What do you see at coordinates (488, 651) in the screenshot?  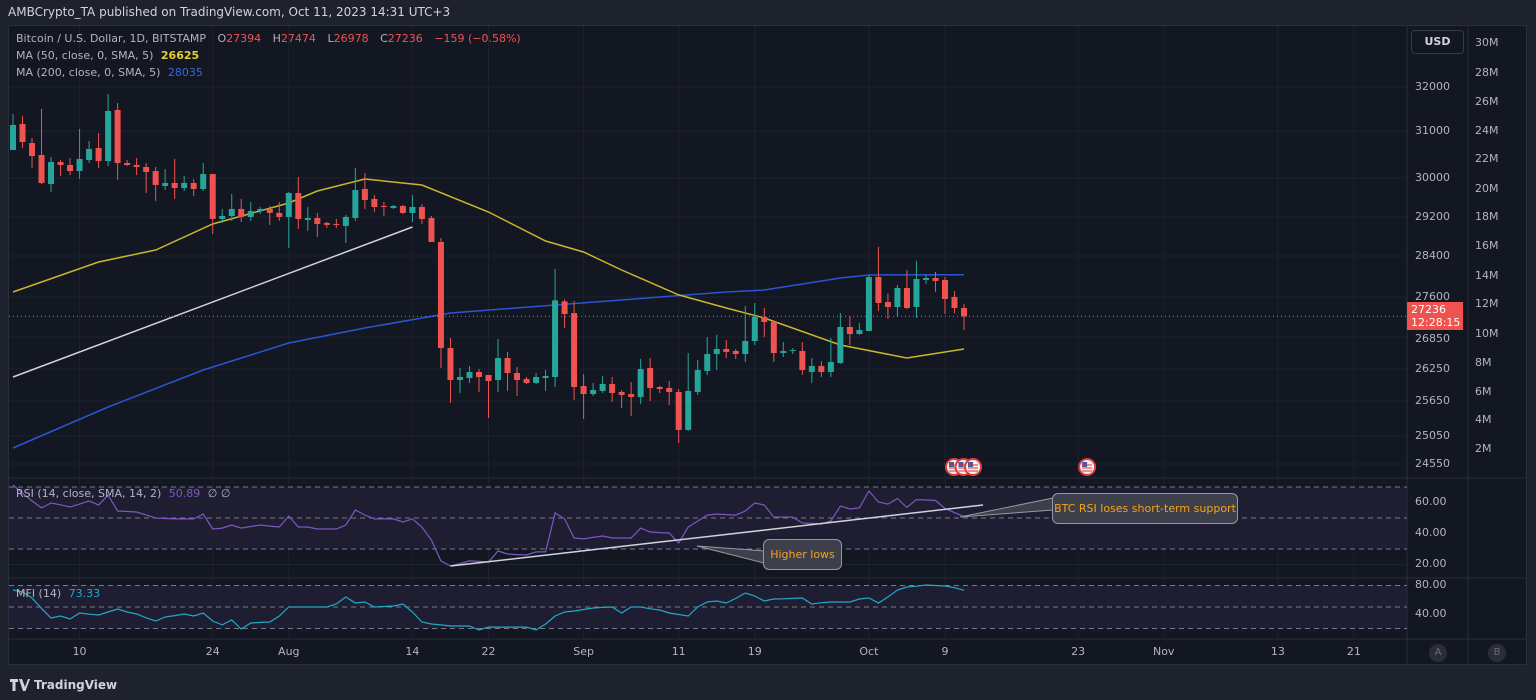 I see `time-tick: 22` at bounding box center [488, 651].